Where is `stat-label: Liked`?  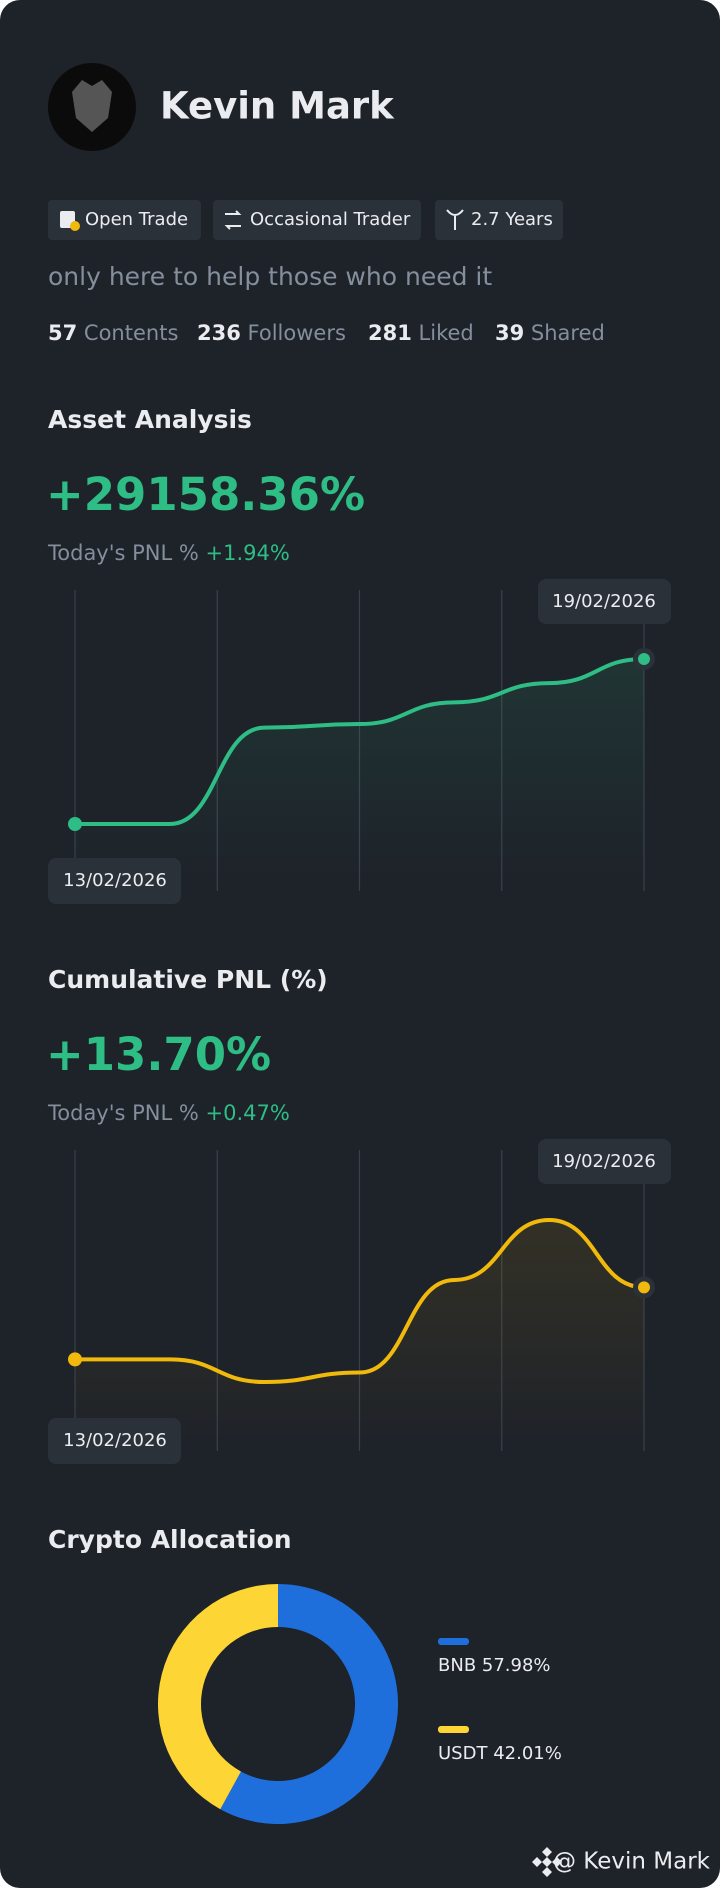 stat-label: Liked is located at coordinates (446, 333).